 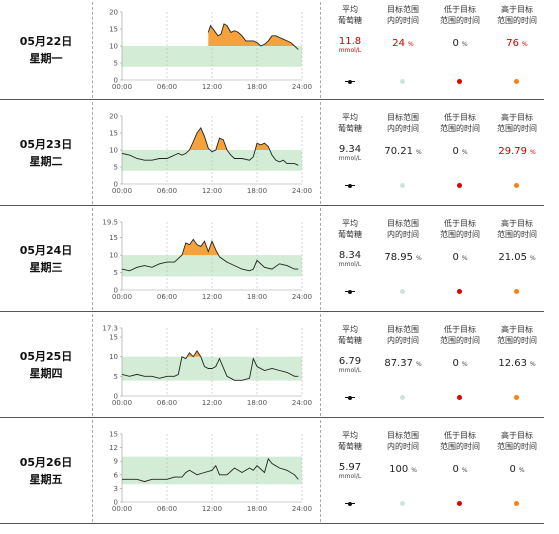 What do you see at coordinates (46, 250) in the screenshot?
I see `date-label: 05月24日` at bounding box center [46, 250].